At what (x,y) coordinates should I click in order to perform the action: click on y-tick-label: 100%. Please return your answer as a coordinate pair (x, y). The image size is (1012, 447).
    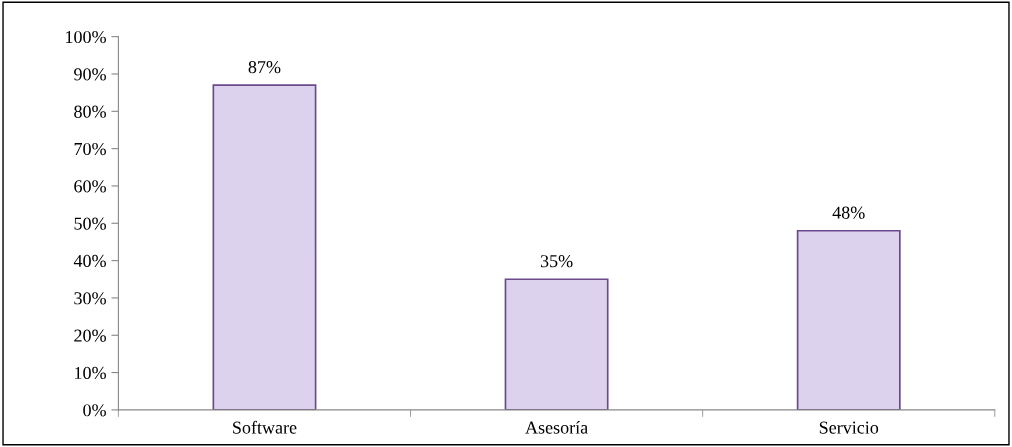
    Looking at the image, I should click on (86, 37).